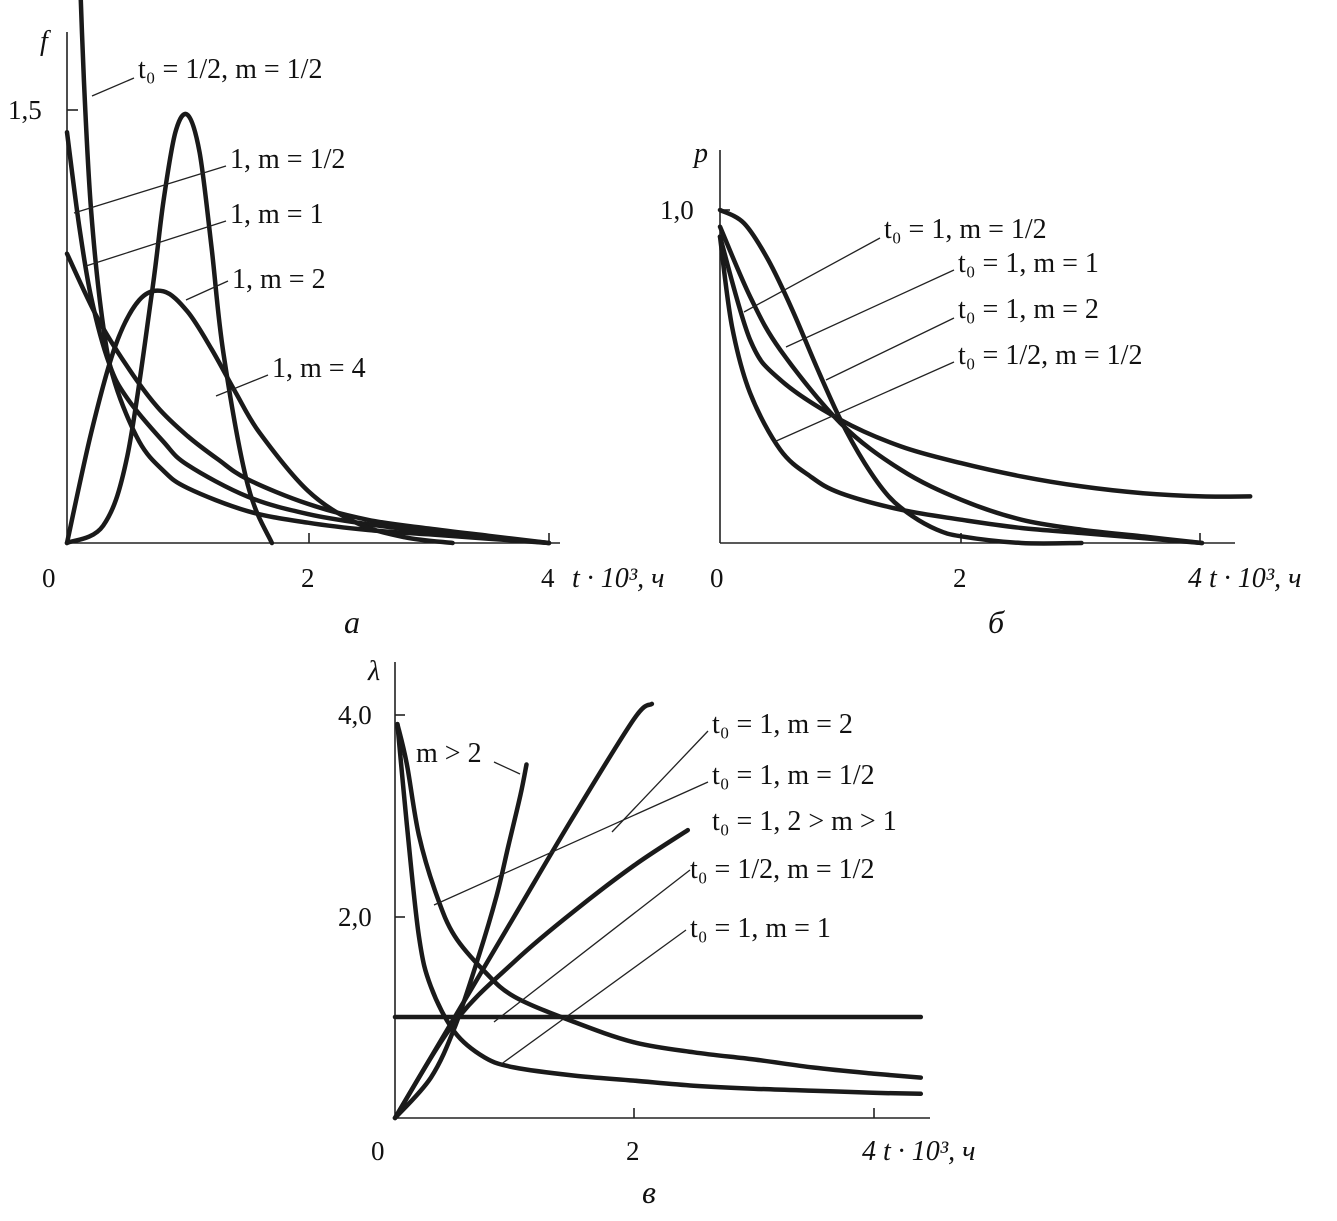  What do you see at coordinates (677, 210) in the screenshot?
I see `panel-b-ytick-label: 1,0` at bounding box center [677, 210].